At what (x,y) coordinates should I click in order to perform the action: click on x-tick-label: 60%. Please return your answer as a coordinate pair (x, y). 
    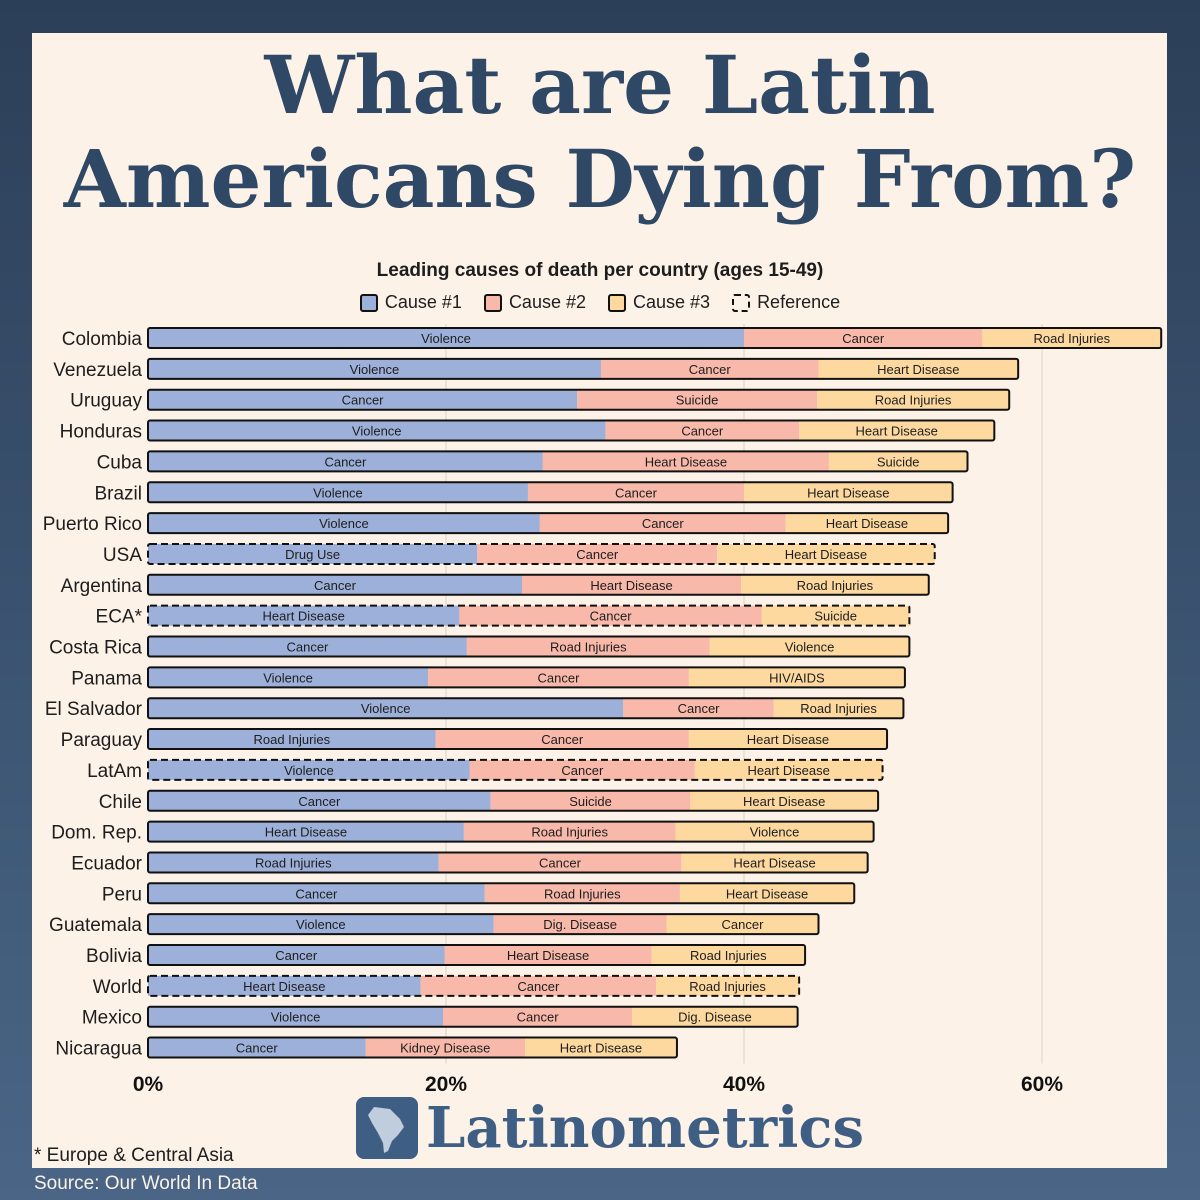
    Looking at the image, I should click on (1042, 1084).